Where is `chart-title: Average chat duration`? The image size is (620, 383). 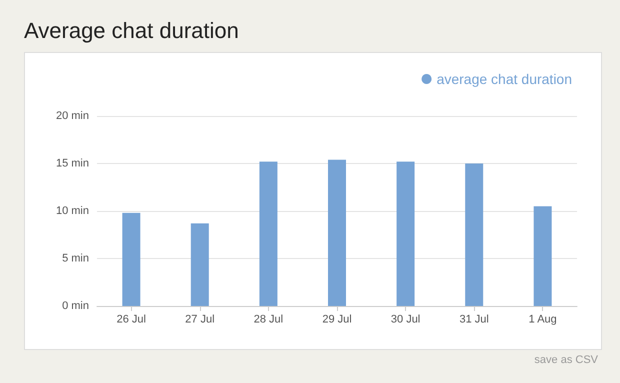
chart-title: Average chat duration is located at coordinates (131, 31).